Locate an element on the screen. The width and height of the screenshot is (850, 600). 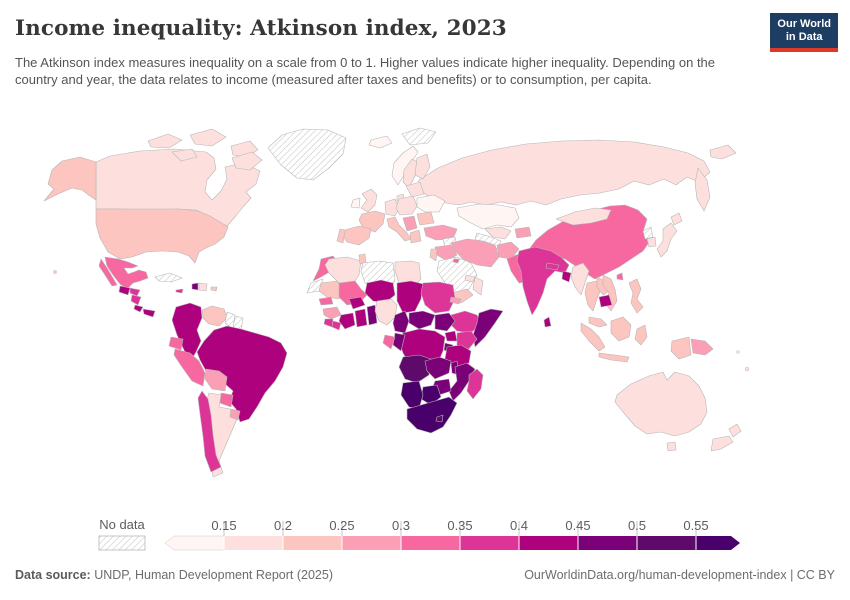
country-canada-baffin is located at coordinates (247, 161).